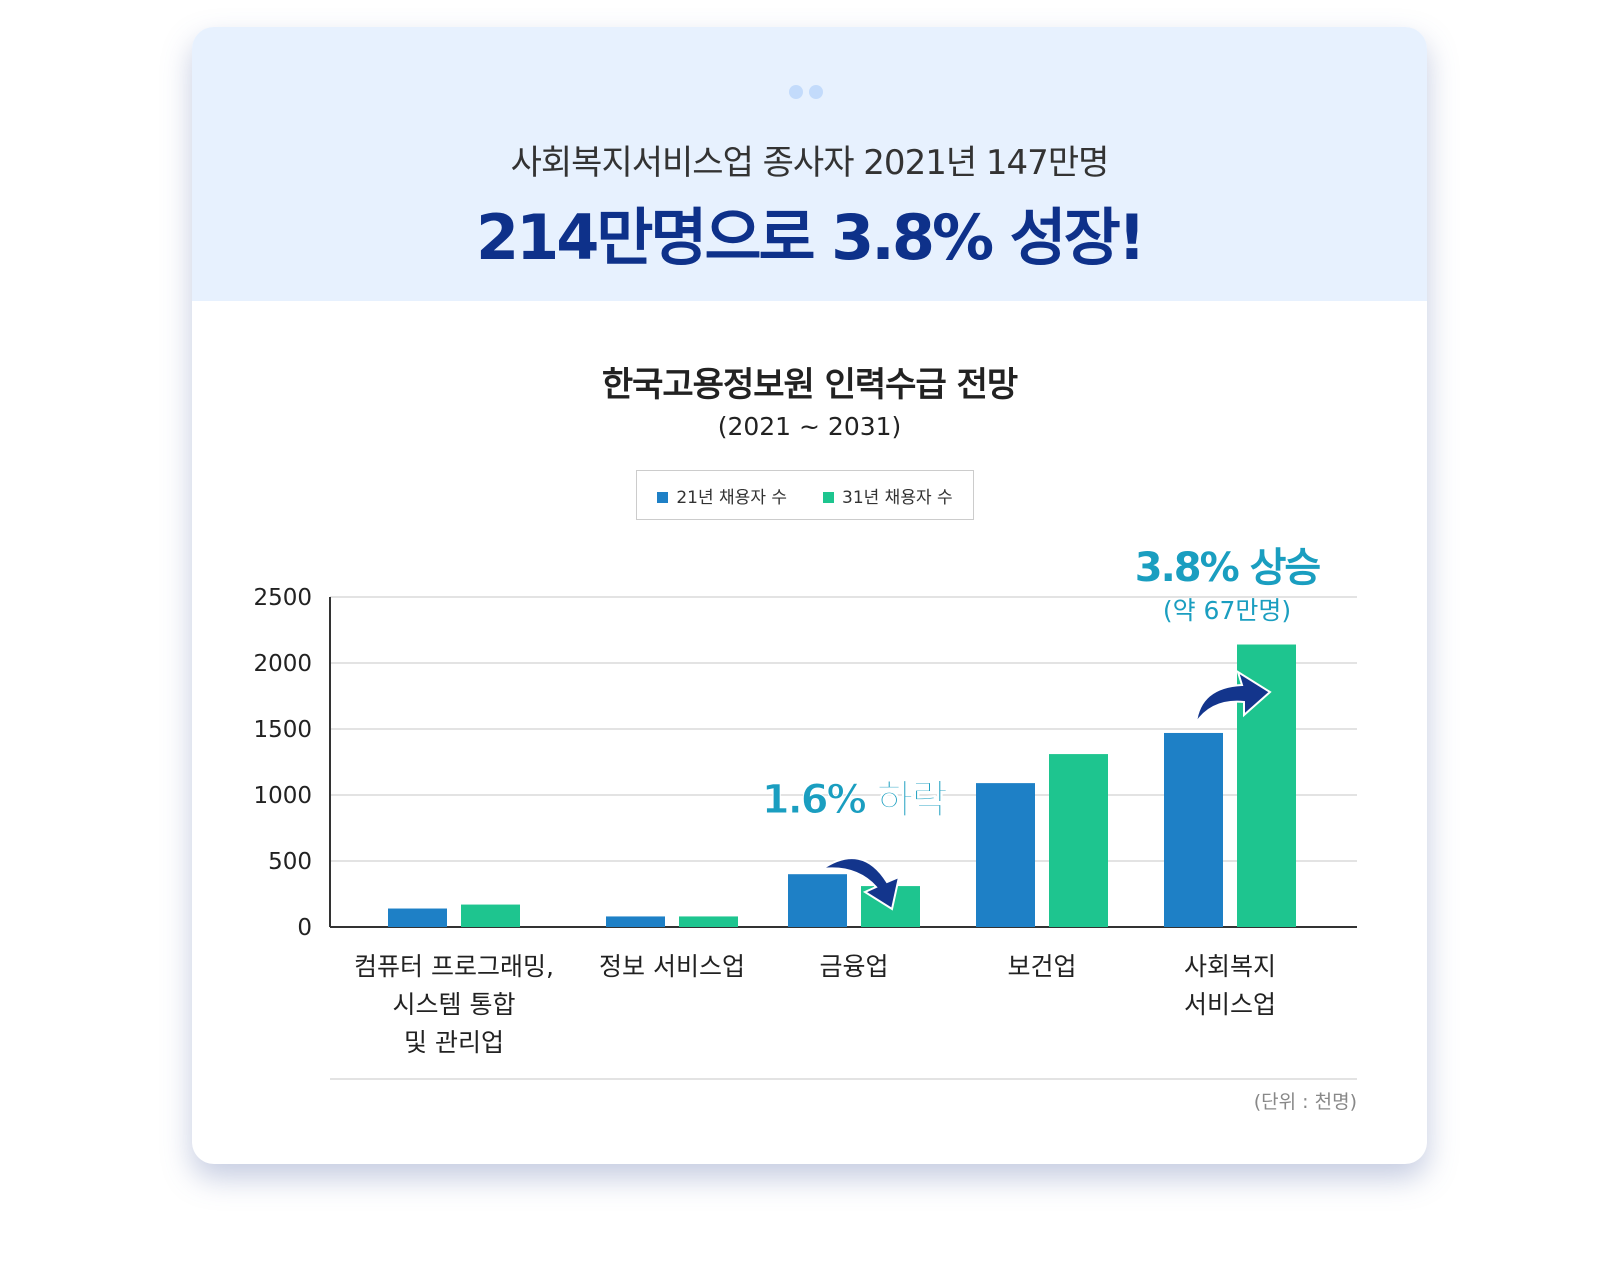 This screenshot has height=1277, width=1608. I want to click on y-tick-label: 500, so click(290, 862).